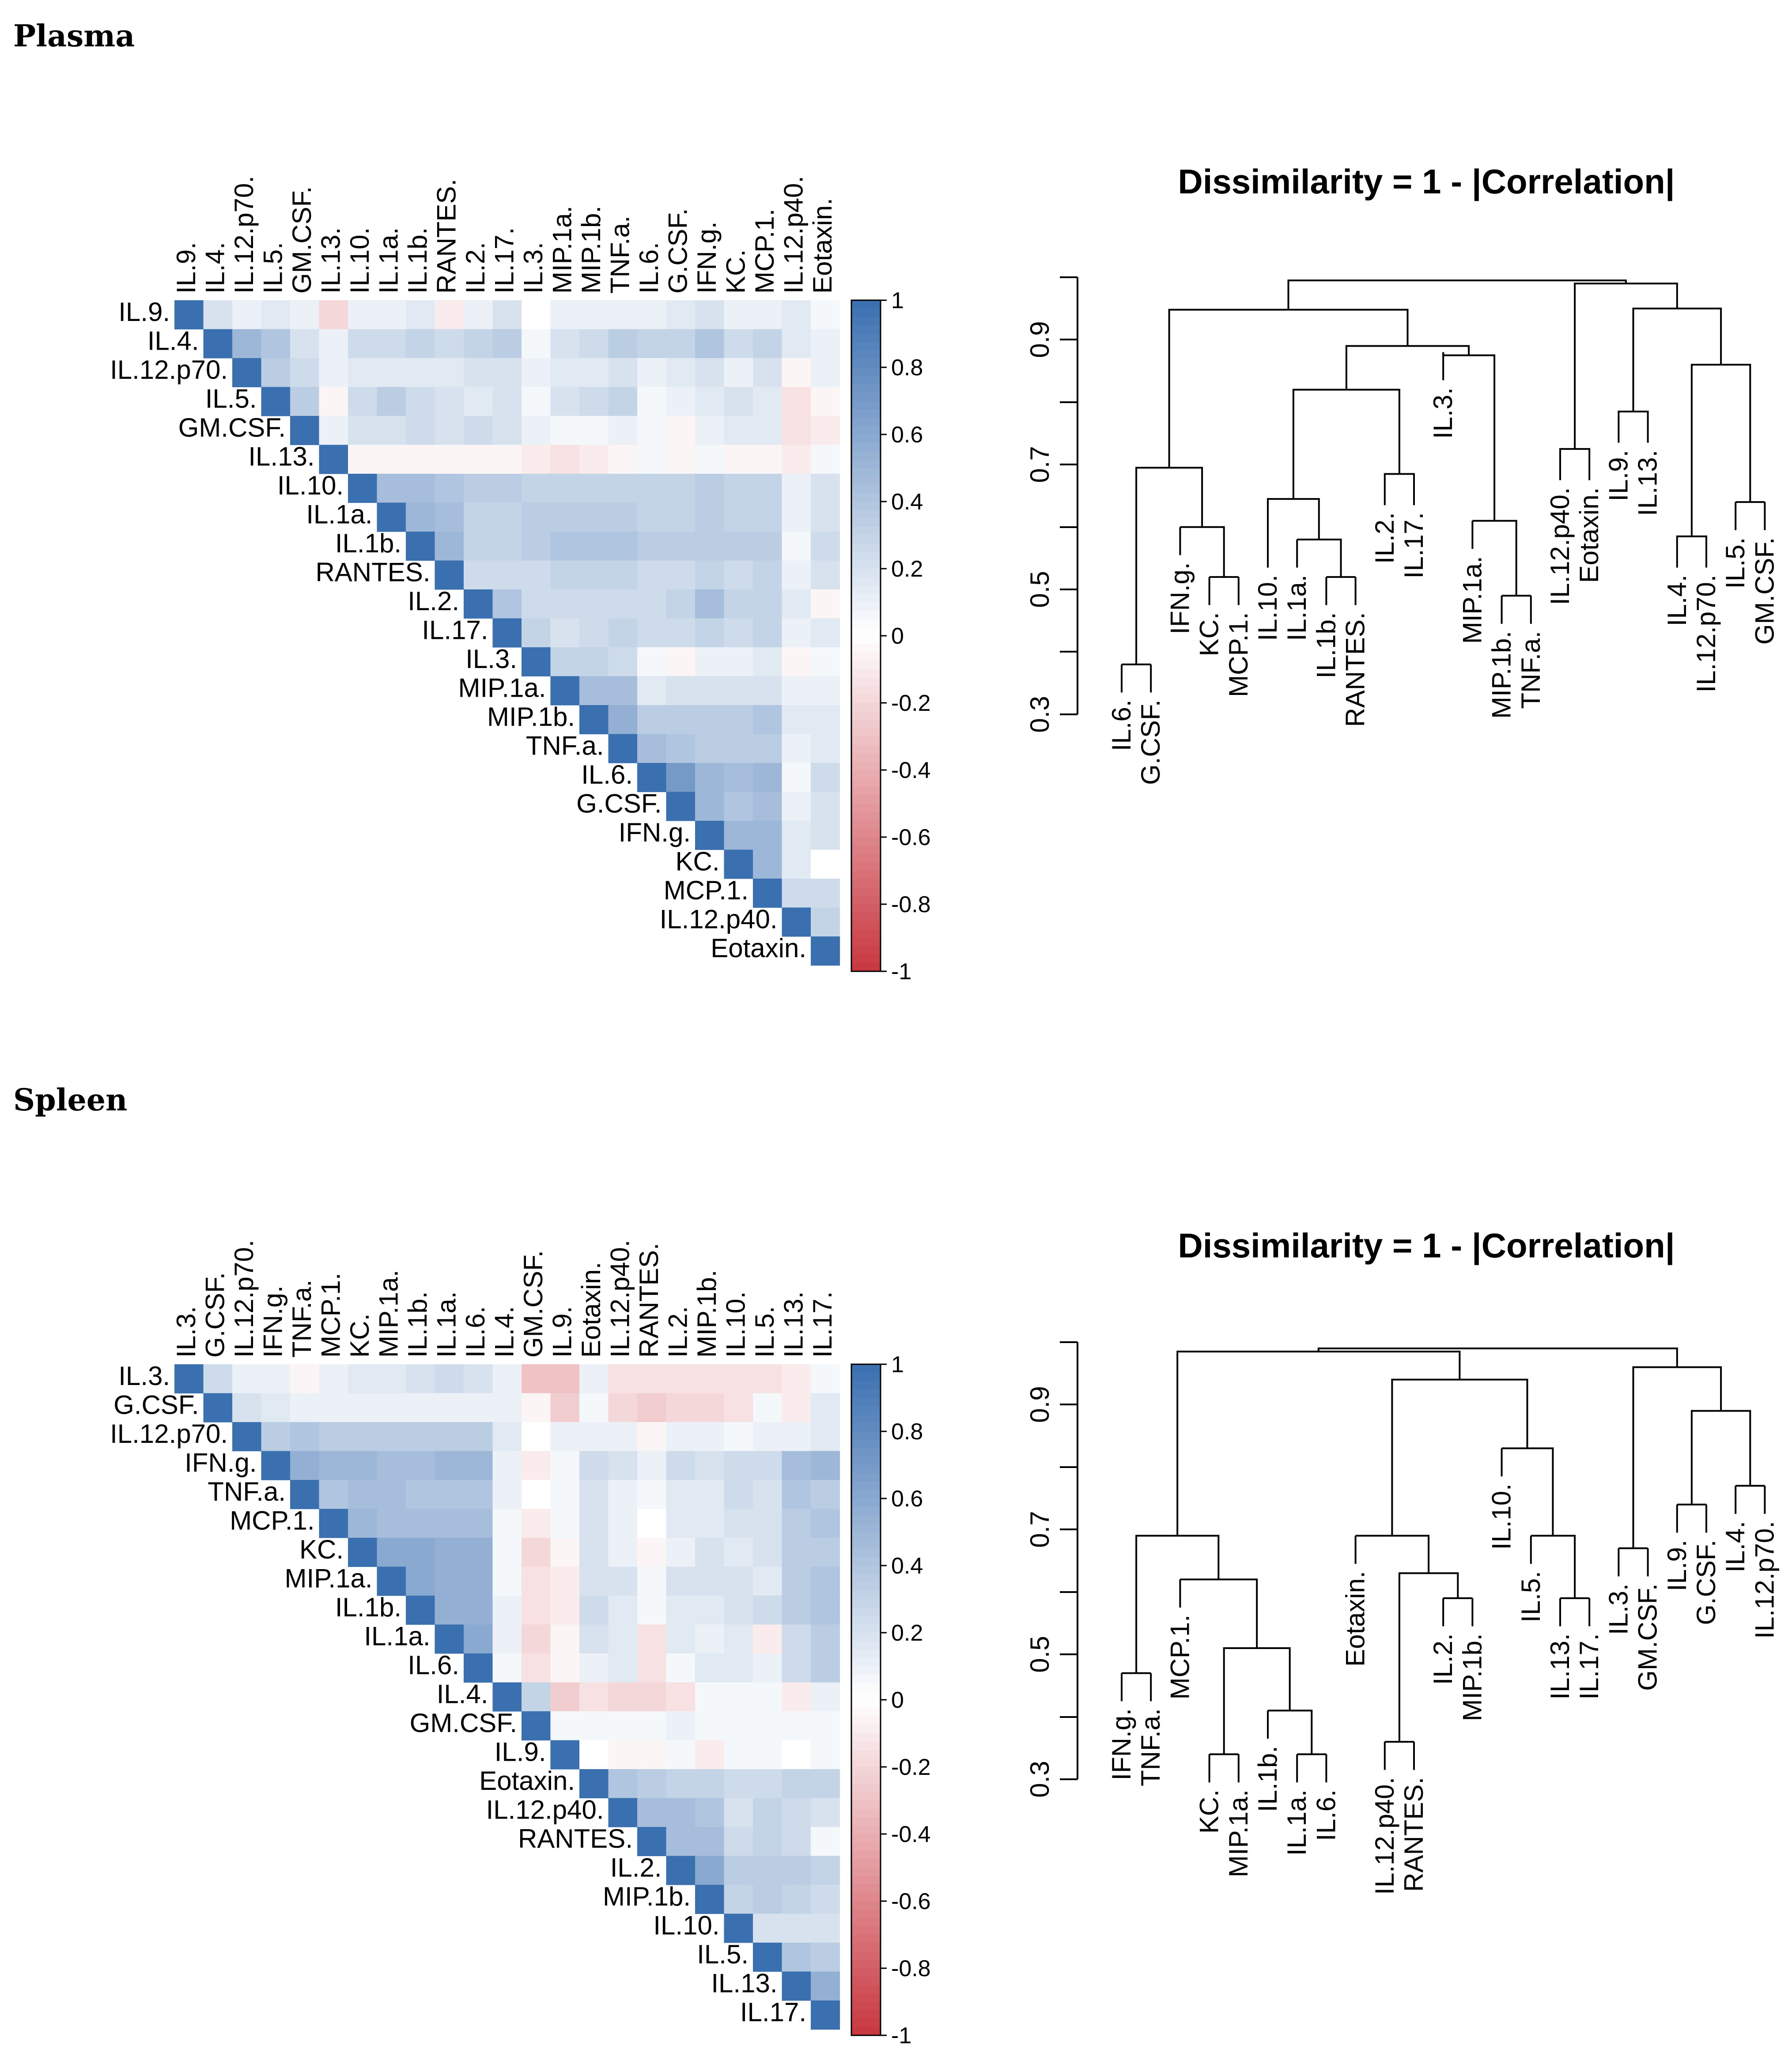 The width and height of the screenshot is (1792, 2053). Describe the element at coordinates (1426, 181) in the screenshot. I see `plasma-dendrogram-title: Dissimilarity = 1 - |Correlation|` at that location.